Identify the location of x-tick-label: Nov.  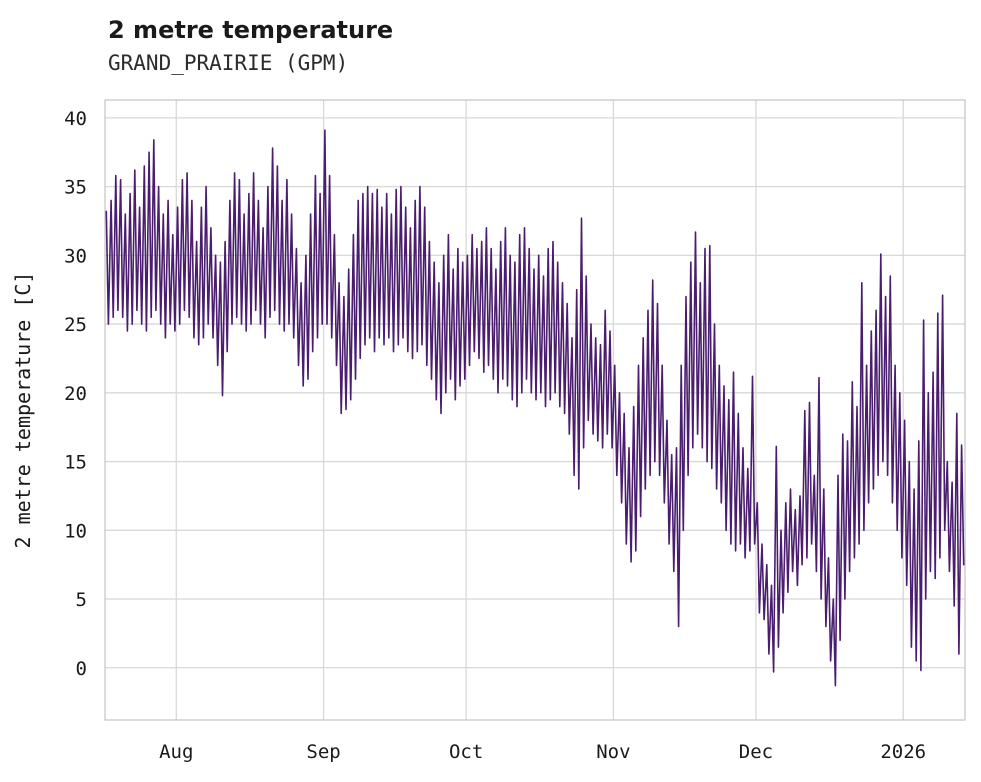
(613, 752).